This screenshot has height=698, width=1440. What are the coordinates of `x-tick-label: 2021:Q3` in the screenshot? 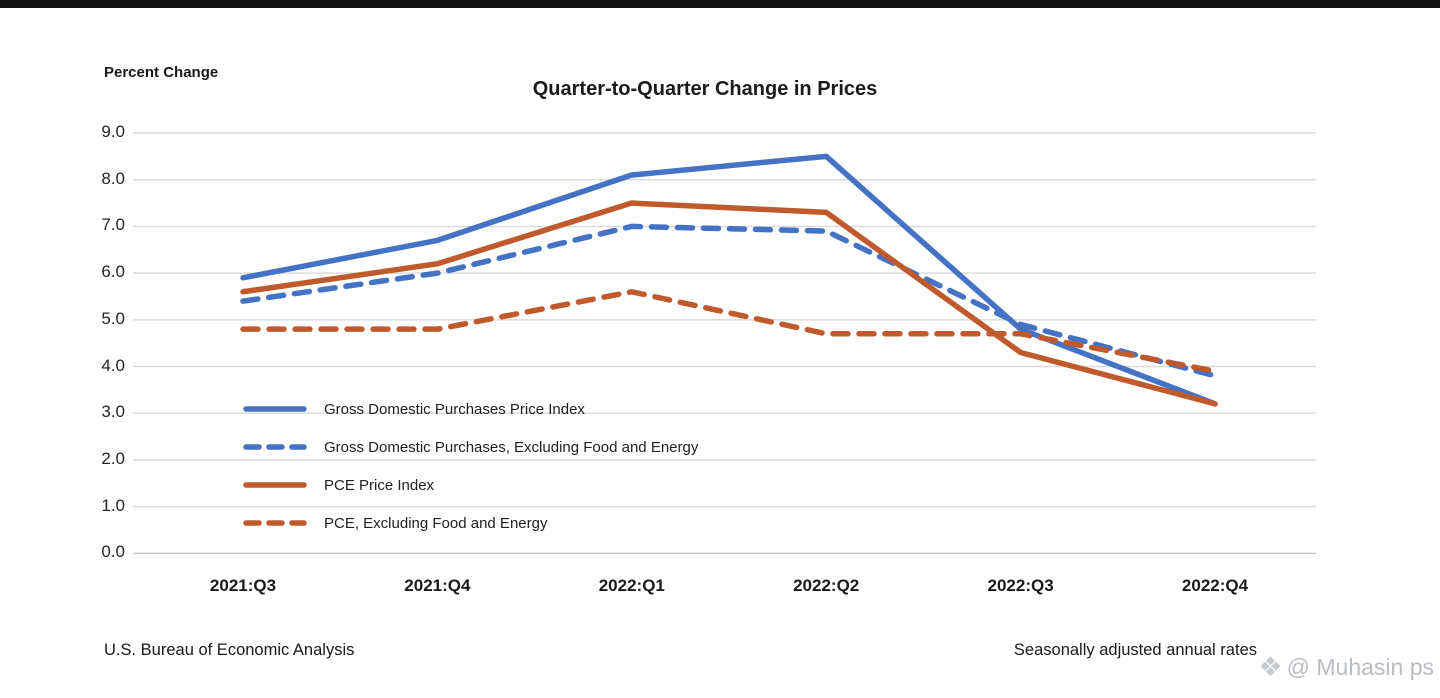 It's located at (243, 585).